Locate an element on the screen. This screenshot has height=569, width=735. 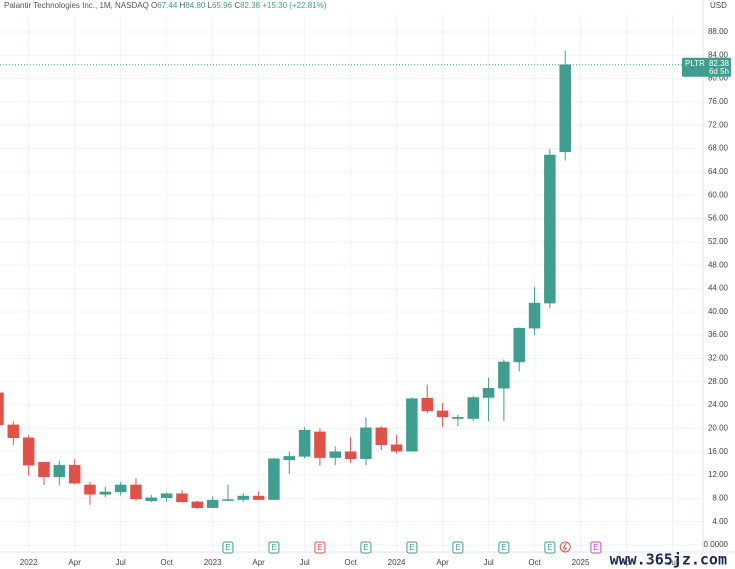
ohlc-value: 65.96 is located at coordinates (222, 5).